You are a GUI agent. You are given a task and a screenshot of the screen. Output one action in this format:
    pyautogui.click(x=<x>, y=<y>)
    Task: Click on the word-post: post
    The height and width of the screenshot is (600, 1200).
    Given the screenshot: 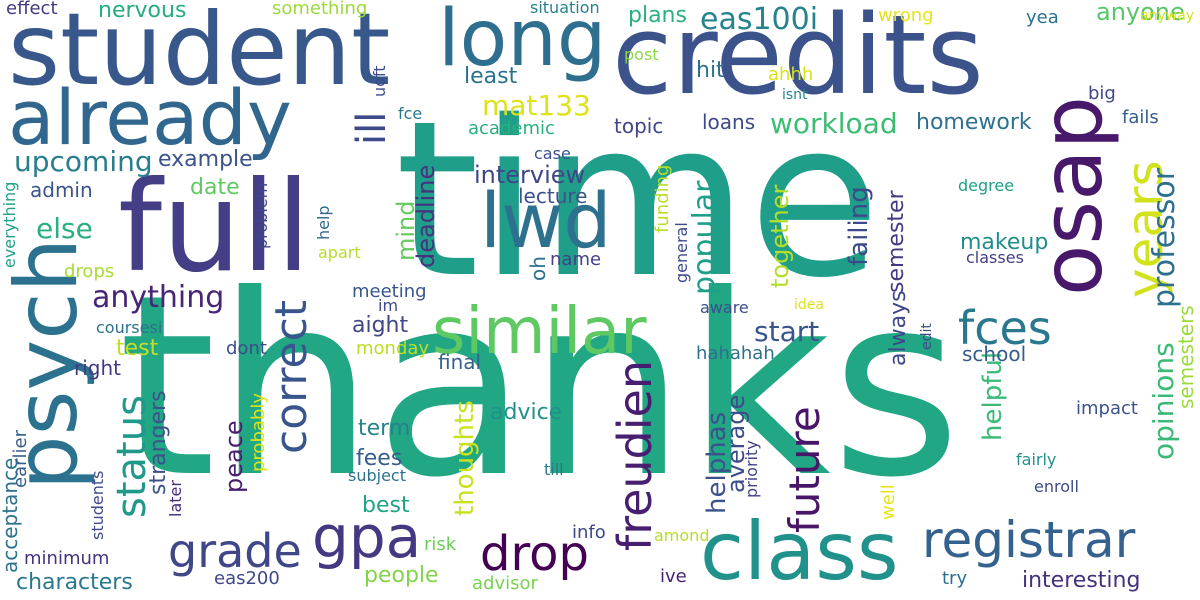 What is the action you would take?
    pyautogui.click(x=641, y=54)
    